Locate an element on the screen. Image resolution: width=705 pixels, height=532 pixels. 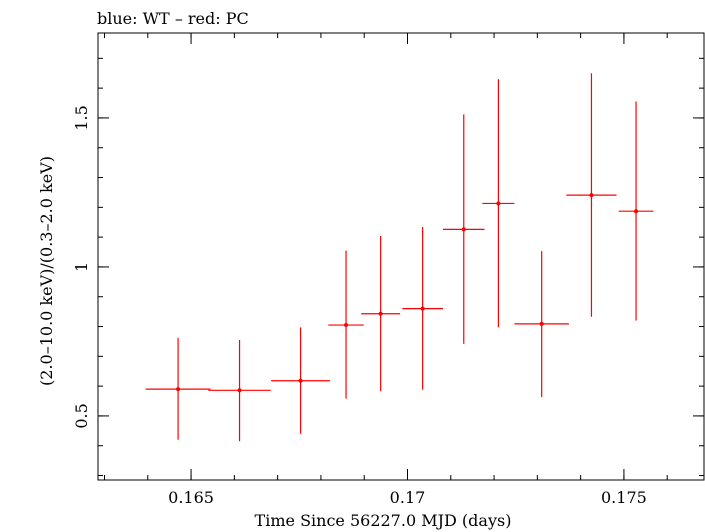
x-tick-label: 0.17 is located at coordinates (408, 497).